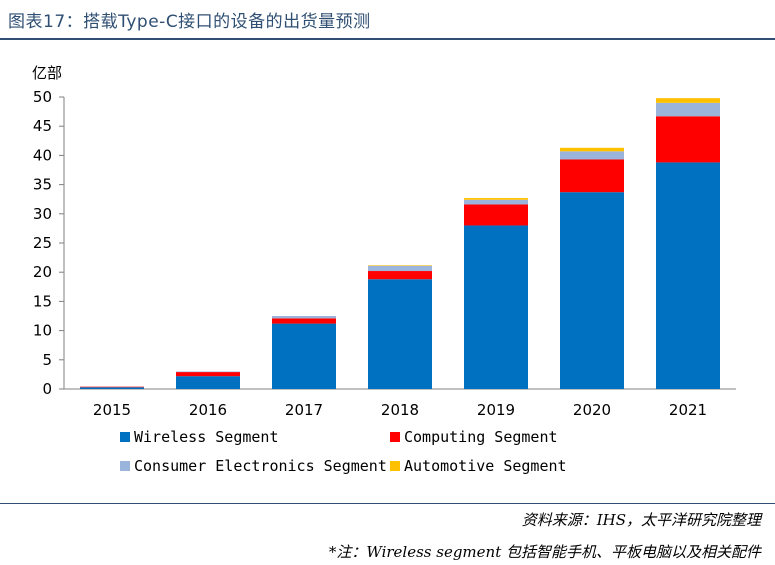  I want to click on y-tick-label: 15, so click(42, 301).